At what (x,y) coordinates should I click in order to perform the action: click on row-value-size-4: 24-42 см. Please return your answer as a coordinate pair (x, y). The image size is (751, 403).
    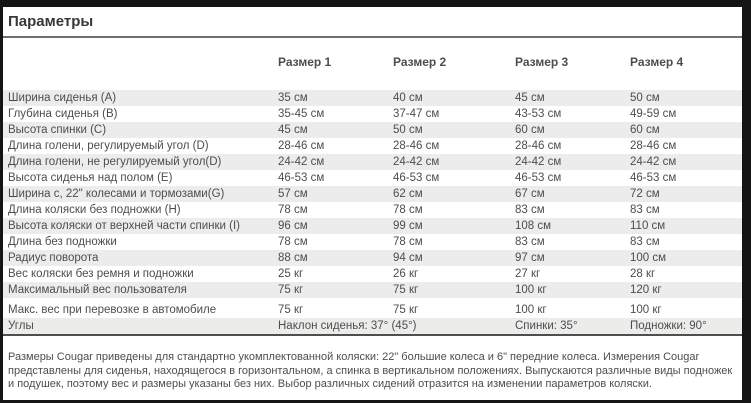
    Looking at the image, I should click on (653, 162).